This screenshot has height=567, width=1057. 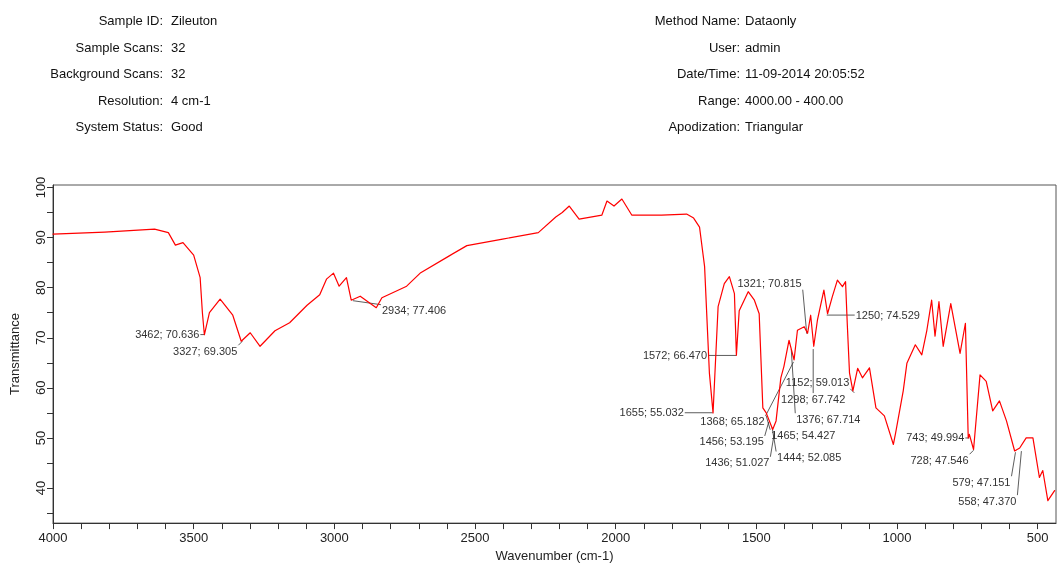 What do you see at coordinates (194, 538) in the screenshot?
I see `x-tick-label: 3500` at bounding box center [194, 538].